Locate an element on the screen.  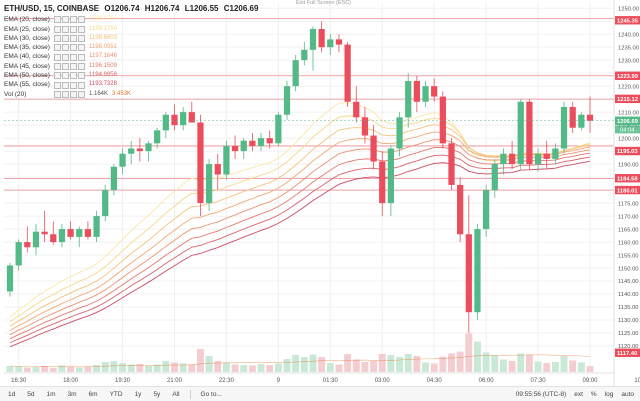
log-toggle: log is located at coordinates (609, 394).